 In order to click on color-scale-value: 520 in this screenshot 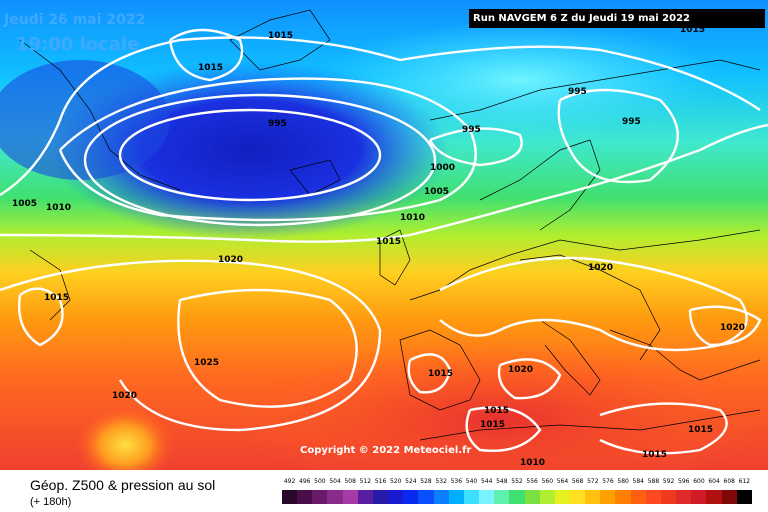, I will do `click(395, 481)`.